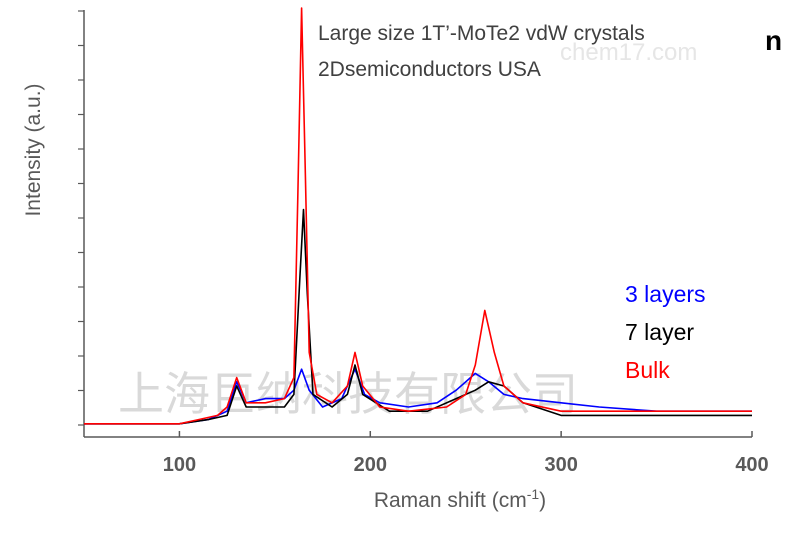  Describe the element at coordinates (533, 494) in the screenshot. I see `x-axis-title-sup: -1` at that location.